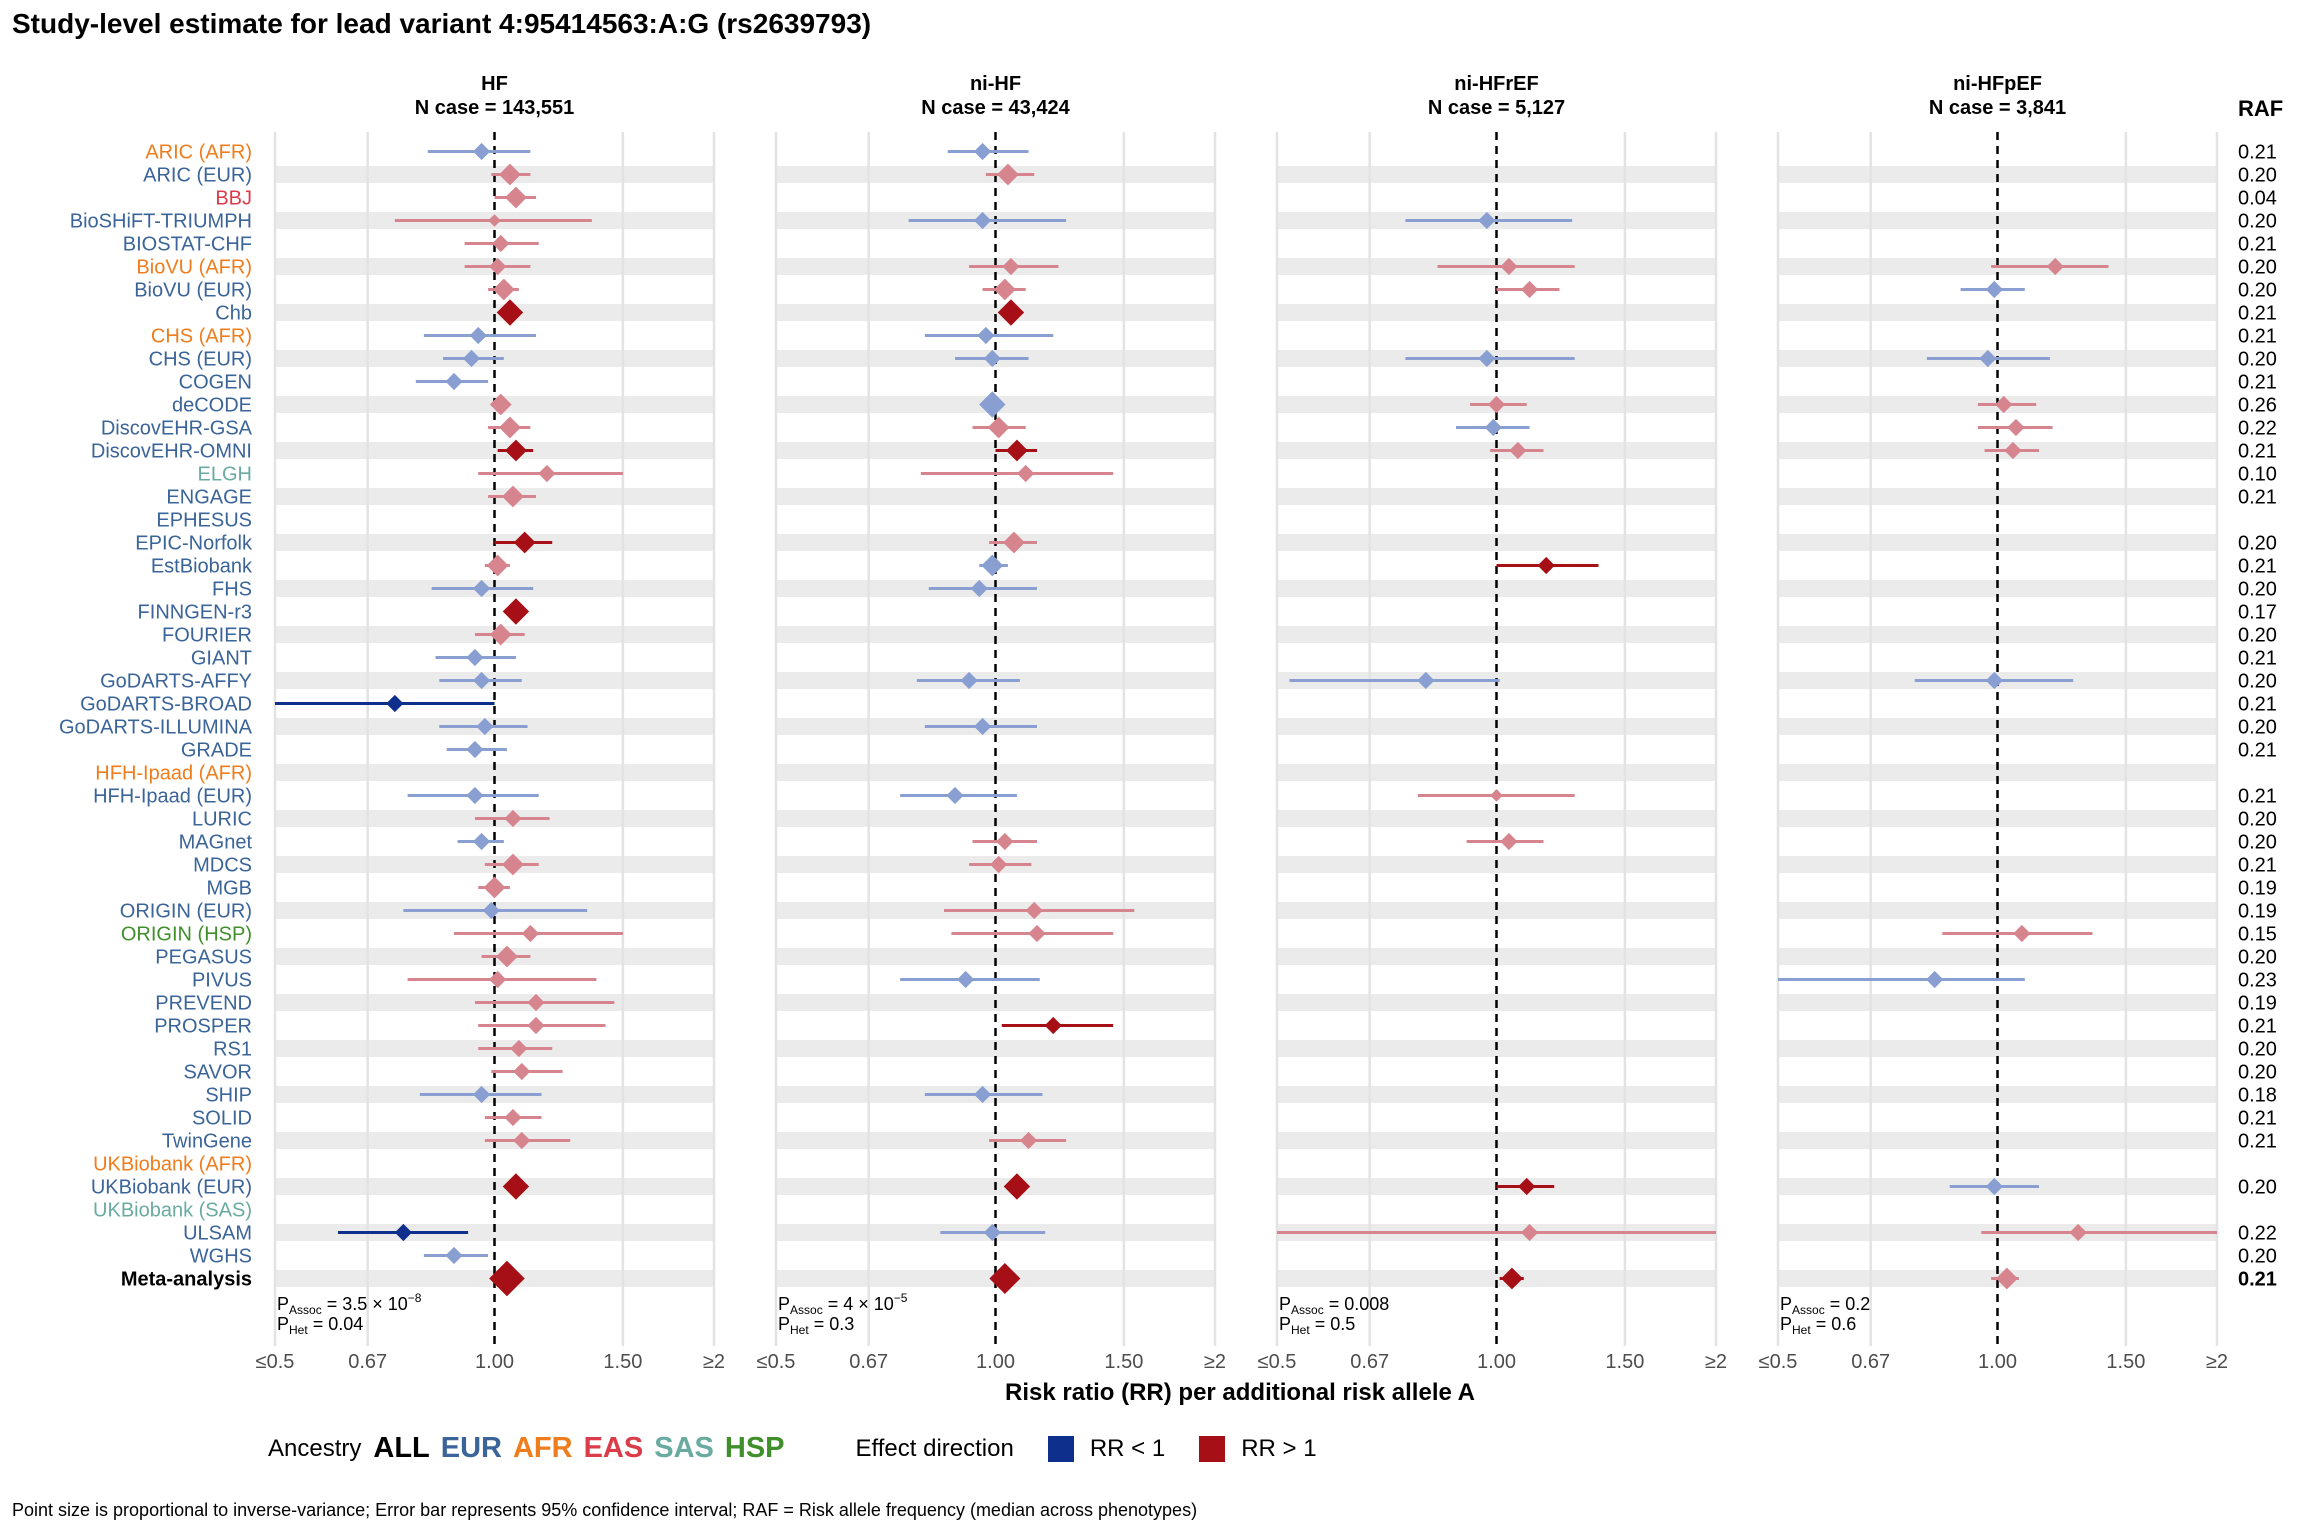 The image size is (2304, 1536). Describe the element at coordinates (2257, 199) in the screenshot. I see `raf-value: 0.04` at that location.